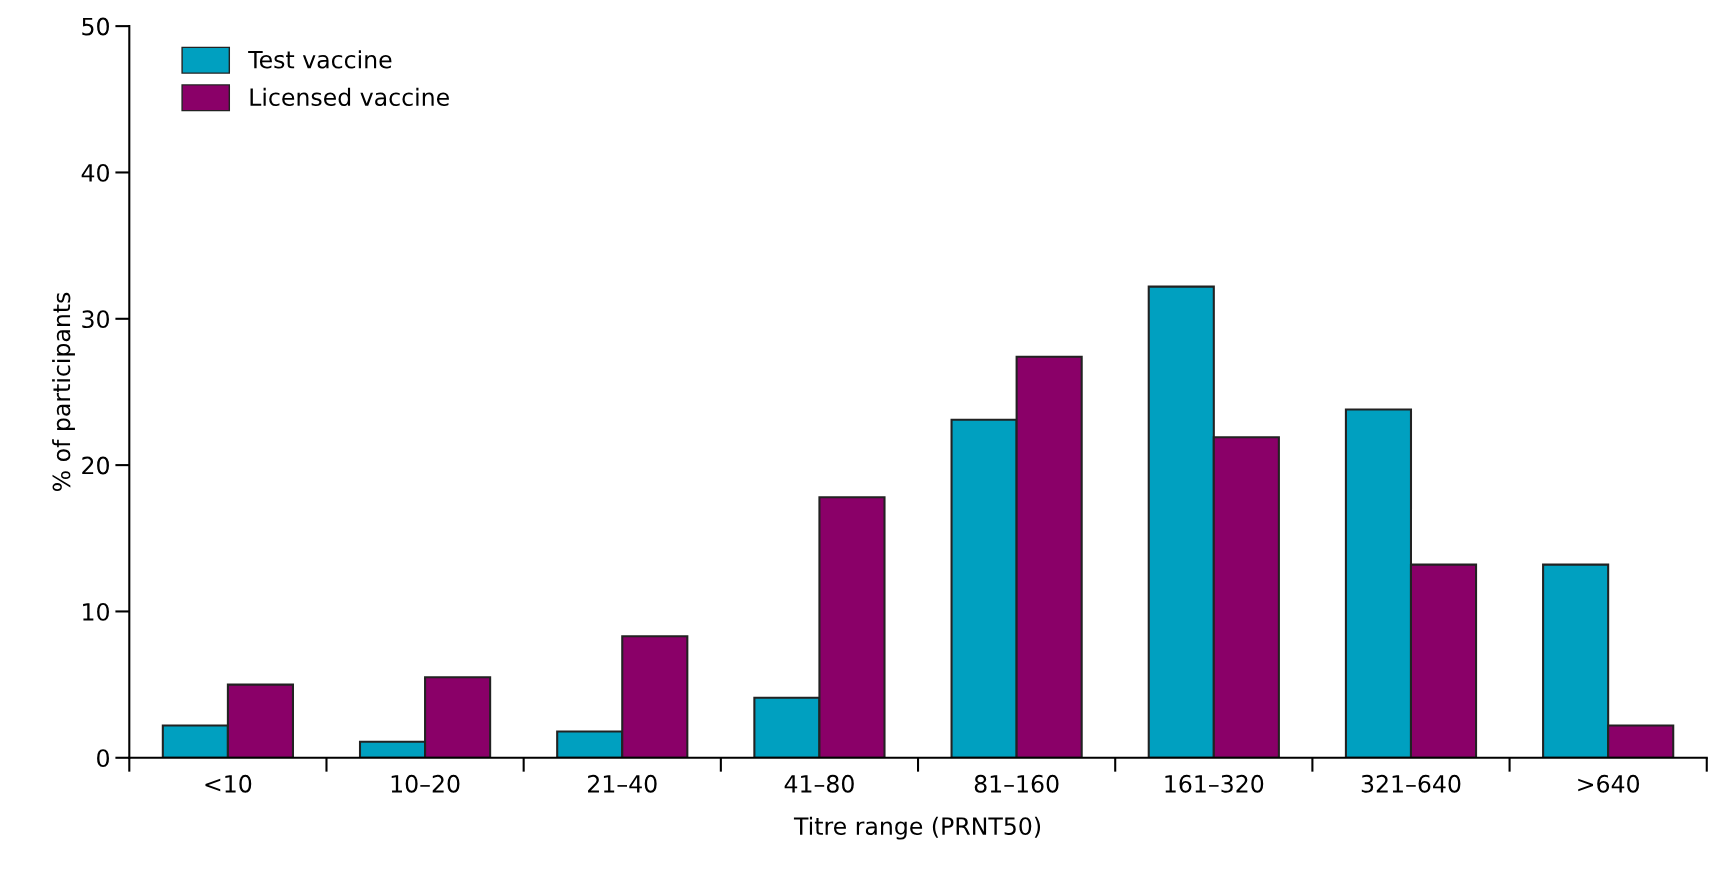 This screenshot has height=871, width=1724. Describe the element at coordinates (425, 783) in the screenshot. I see `x-tick-label: 10–20` at that location.